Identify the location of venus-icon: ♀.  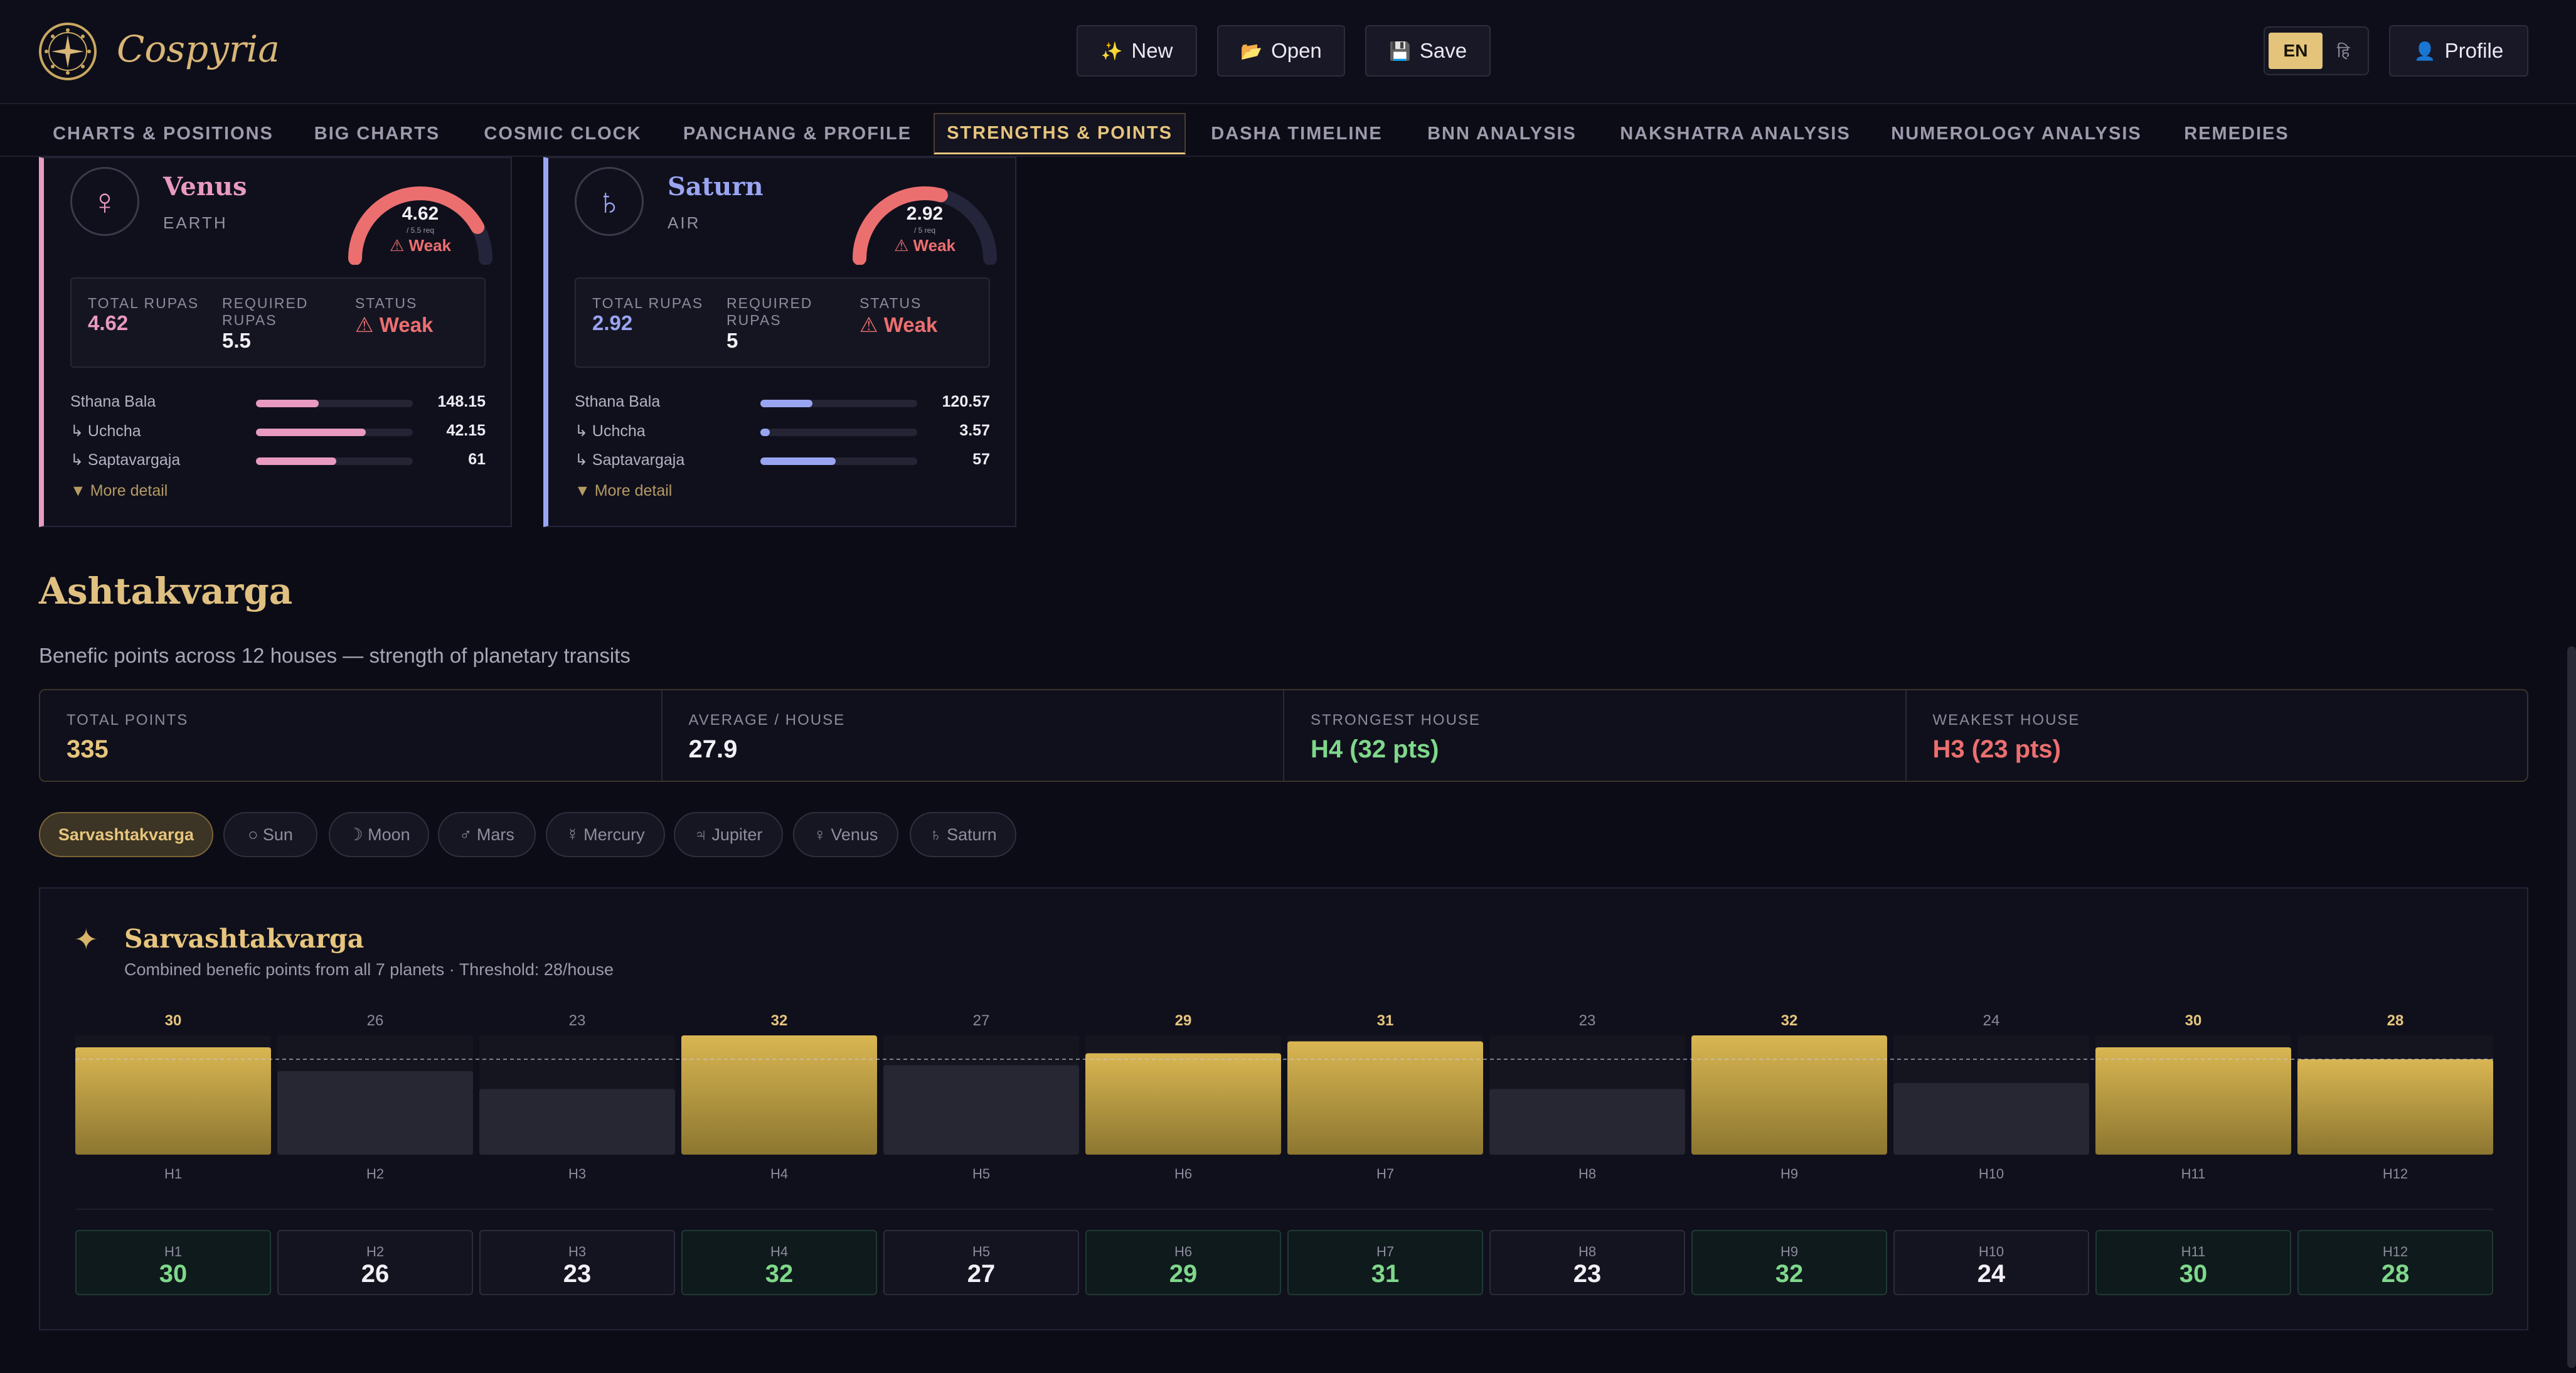
(104, 201).